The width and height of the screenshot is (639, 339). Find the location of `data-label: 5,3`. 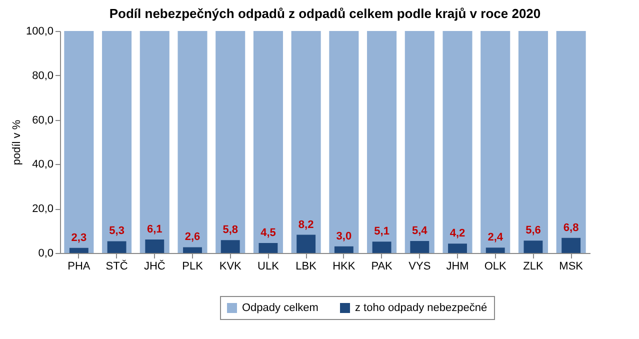

data-label: 5,3 is located at coordinates (116, 231).